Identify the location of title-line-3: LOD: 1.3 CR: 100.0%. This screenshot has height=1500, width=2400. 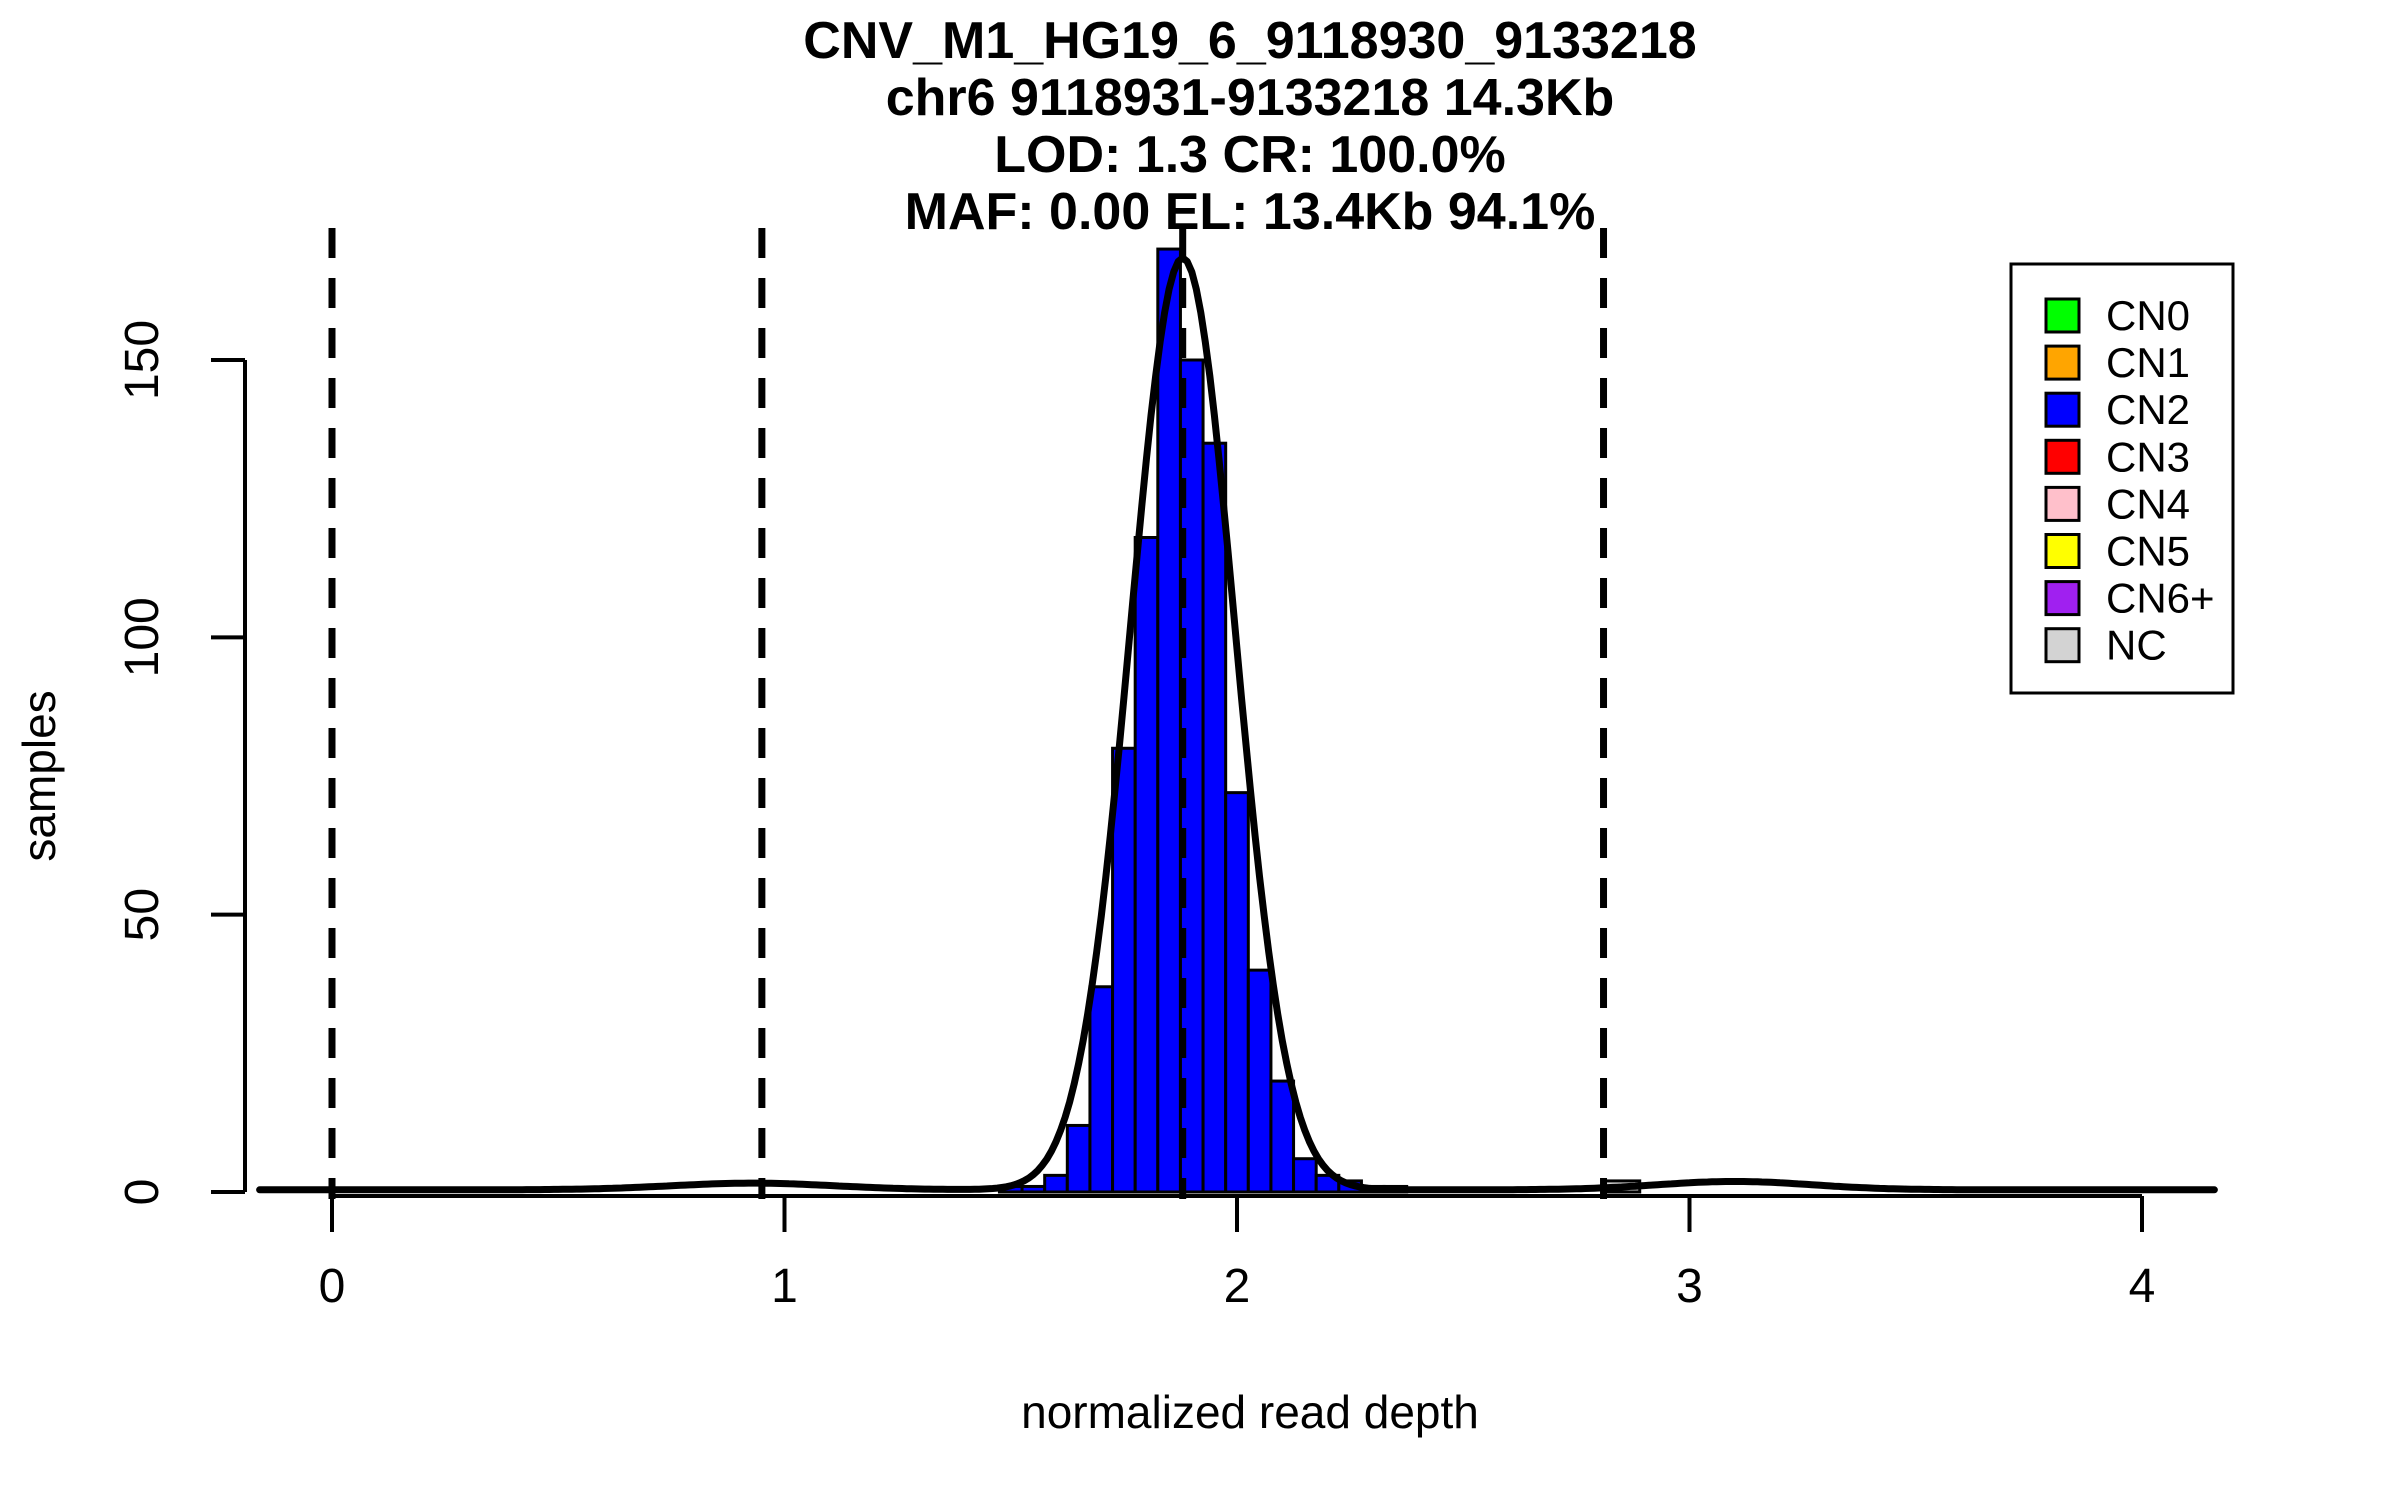
(1250, 155).